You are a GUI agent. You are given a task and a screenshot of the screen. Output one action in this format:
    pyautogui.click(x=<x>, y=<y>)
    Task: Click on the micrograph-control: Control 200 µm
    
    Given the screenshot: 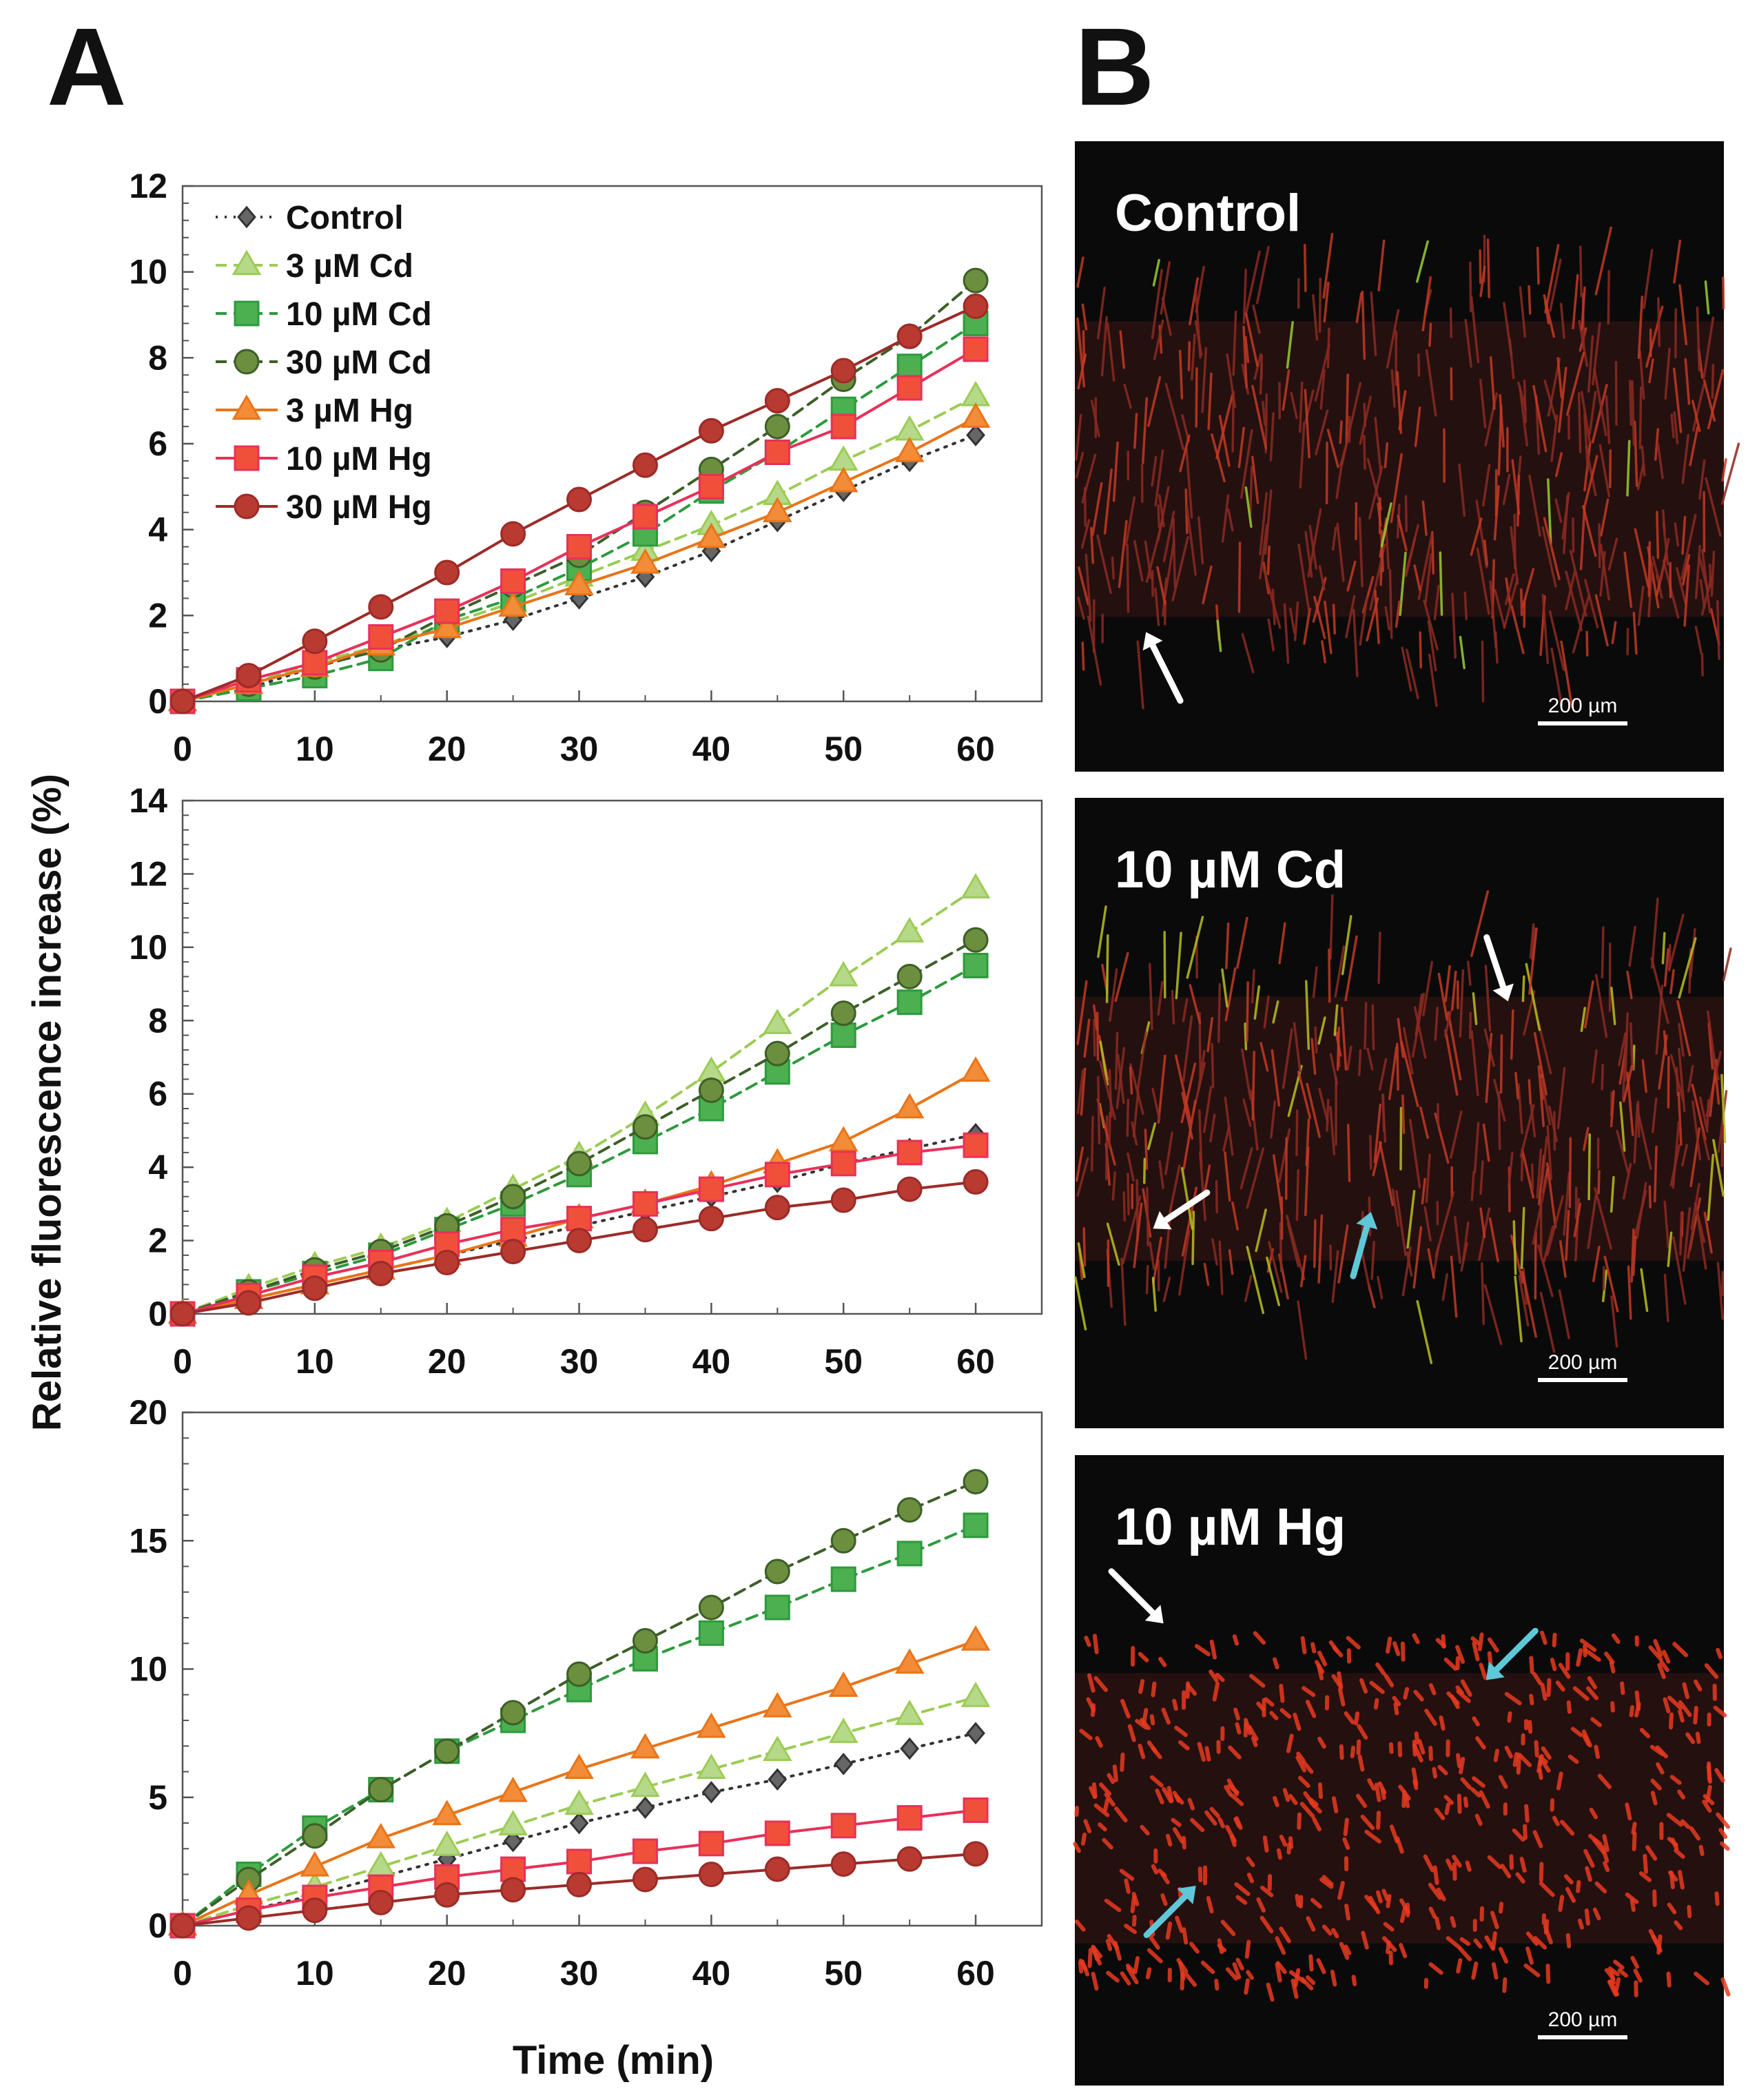 What is the action you would take?
    pyautogui.click(x=1407, y=457)
    